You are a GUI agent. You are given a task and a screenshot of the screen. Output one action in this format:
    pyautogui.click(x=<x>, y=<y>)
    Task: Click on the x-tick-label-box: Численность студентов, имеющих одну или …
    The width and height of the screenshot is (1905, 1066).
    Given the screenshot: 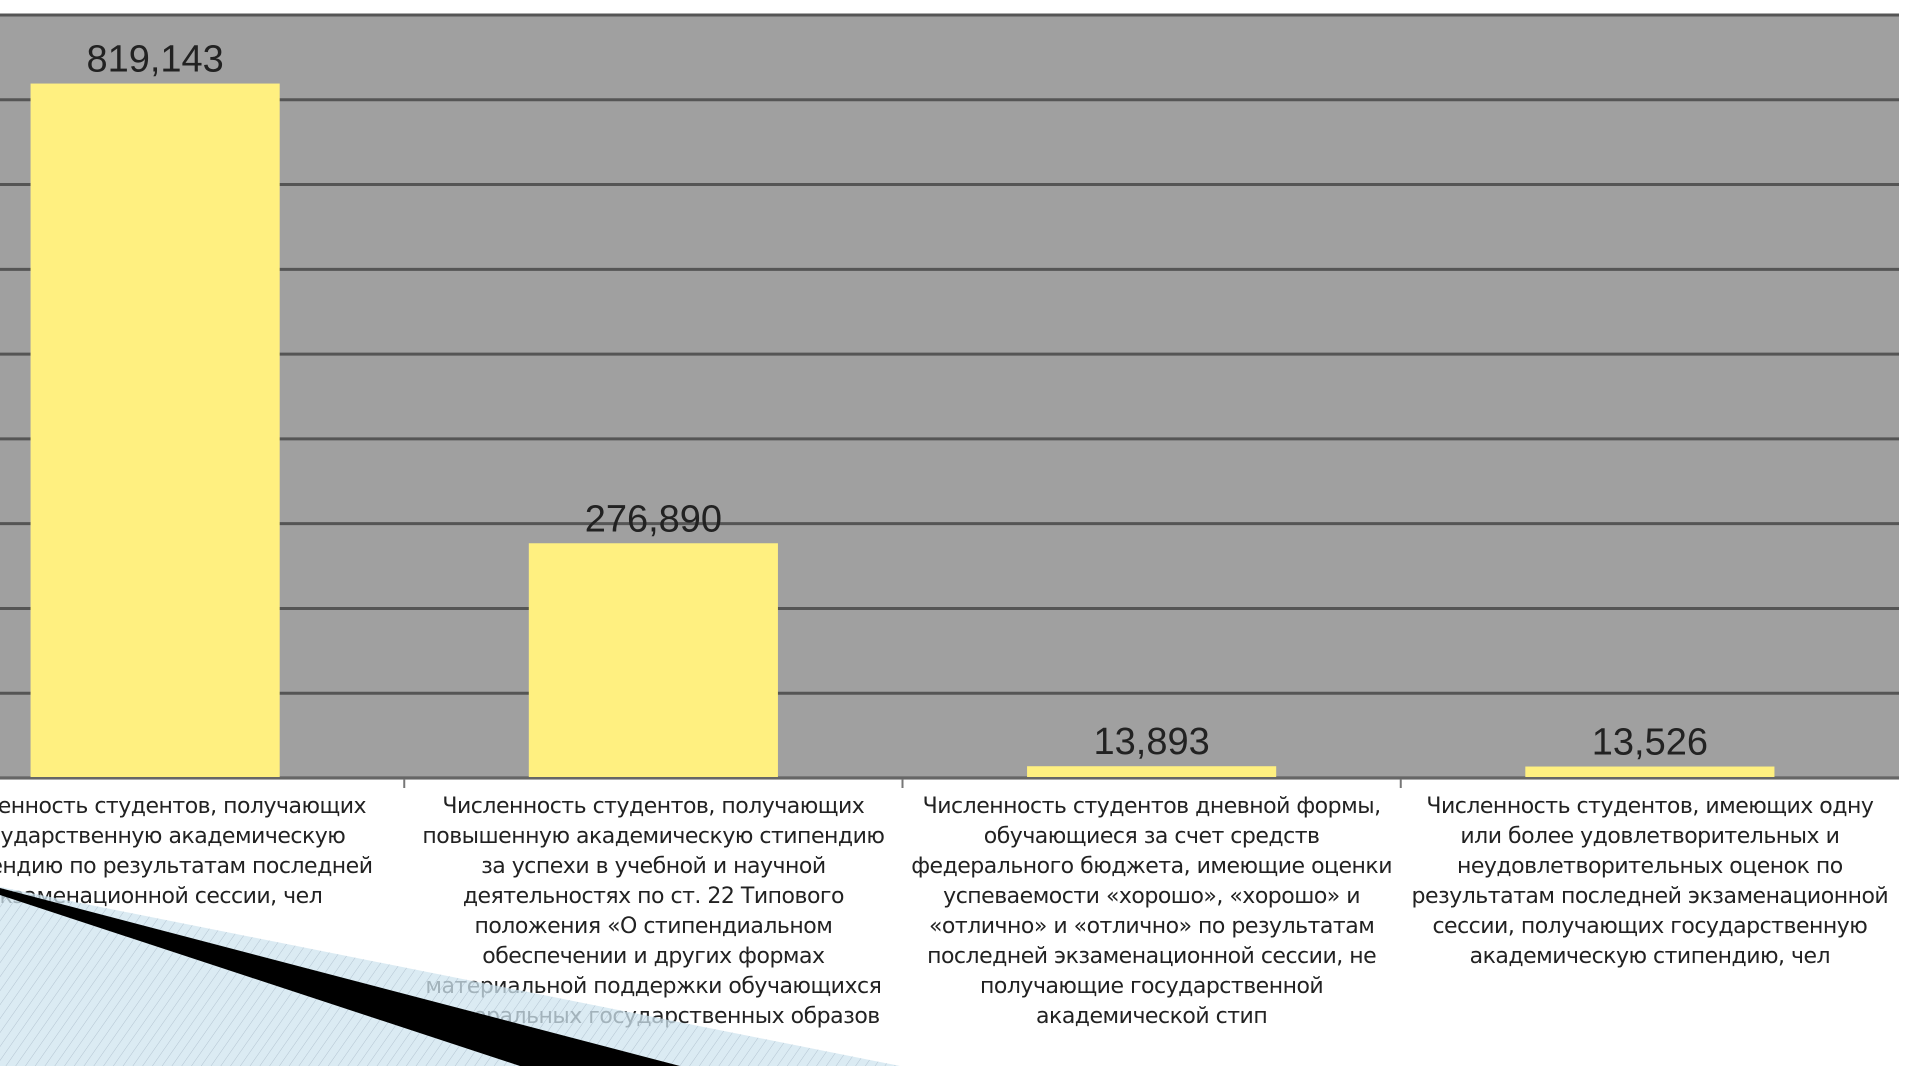 What is the action you would take?
    pyautogui.click(x=1650, y=881)
    